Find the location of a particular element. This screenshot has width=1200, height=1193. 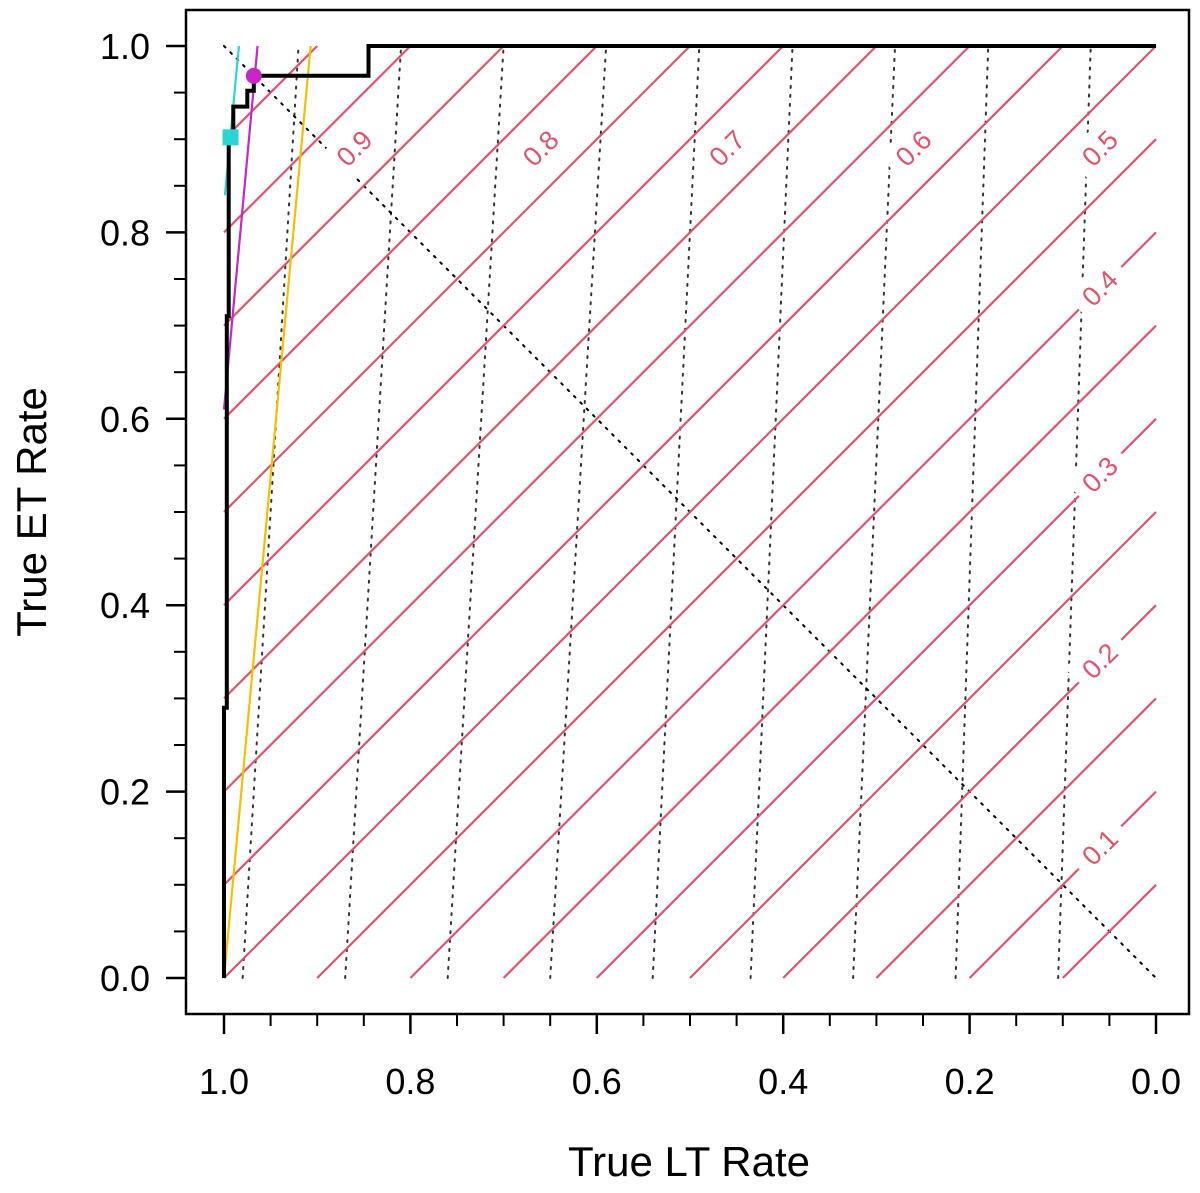

x-tick-label-5: 0.2 is located at coordinates (970, 1081).